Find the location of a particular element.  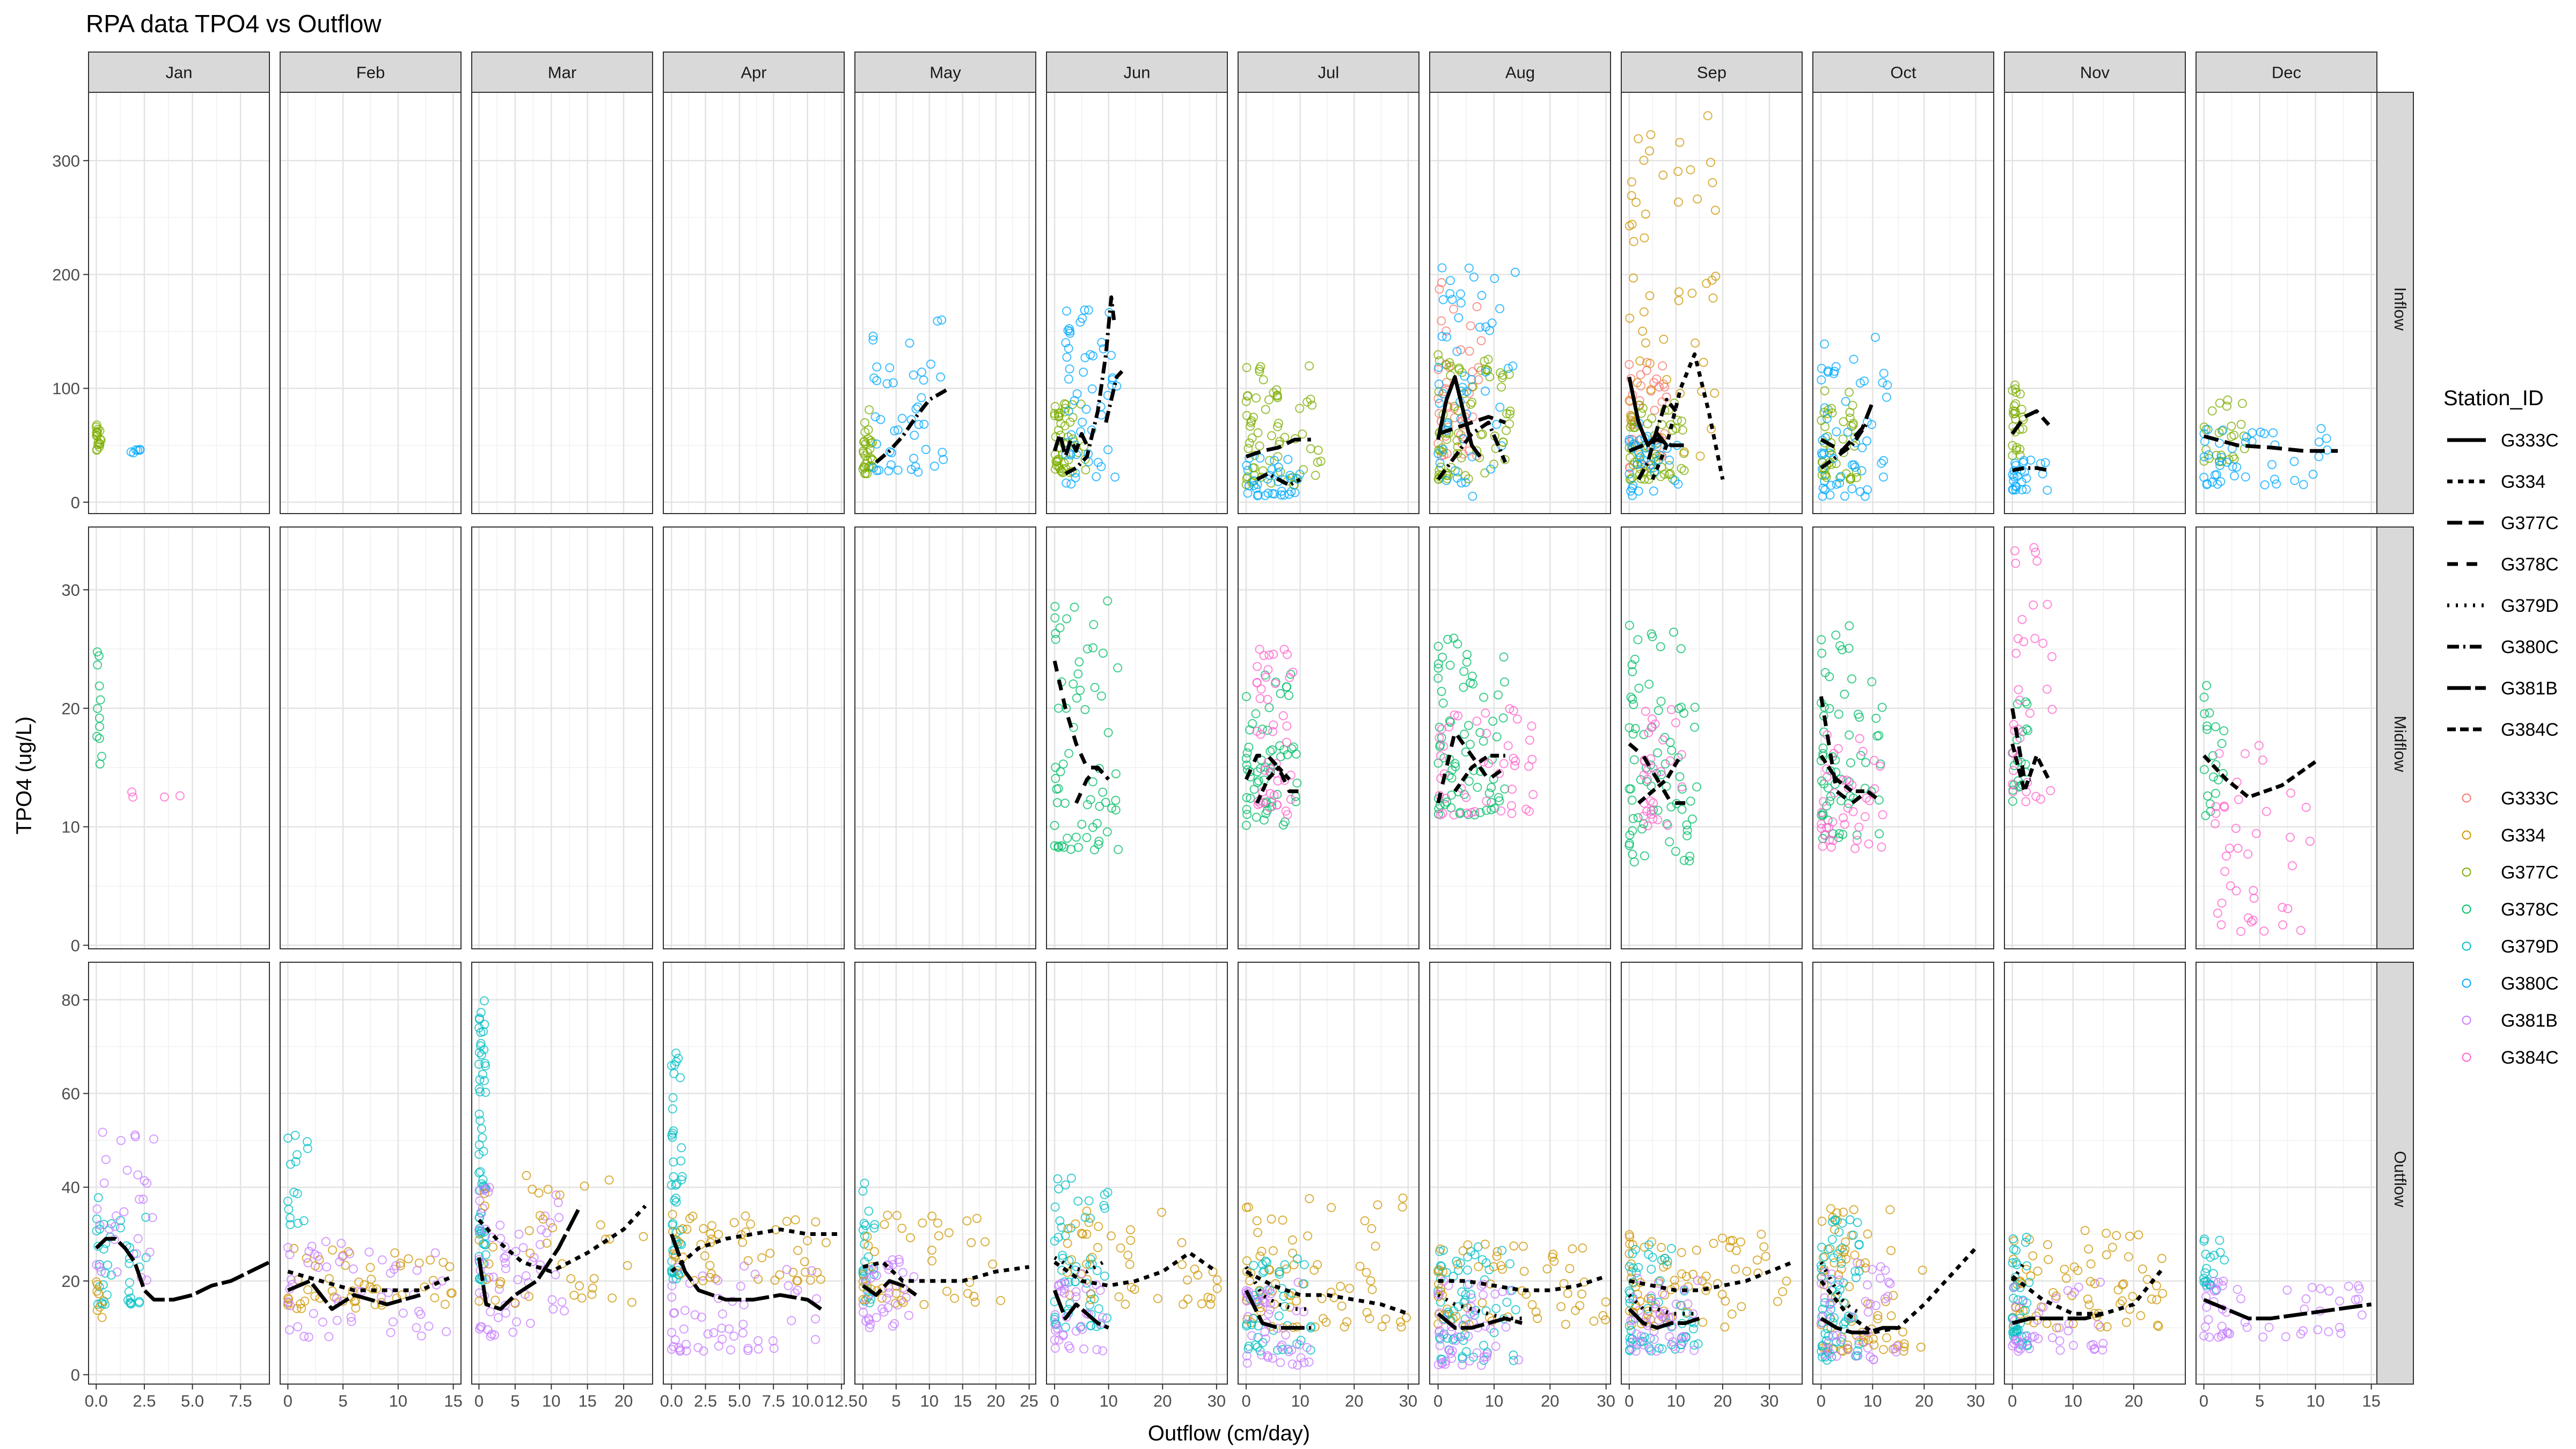

trend-line-g378c is located at coordinates (1657, 773).